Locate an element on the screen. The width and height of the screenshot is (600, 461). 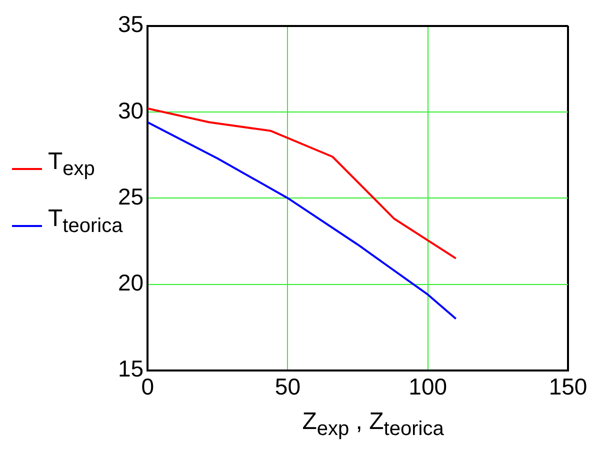
x-tick-label: 100 is located at coordinates (428, 387).